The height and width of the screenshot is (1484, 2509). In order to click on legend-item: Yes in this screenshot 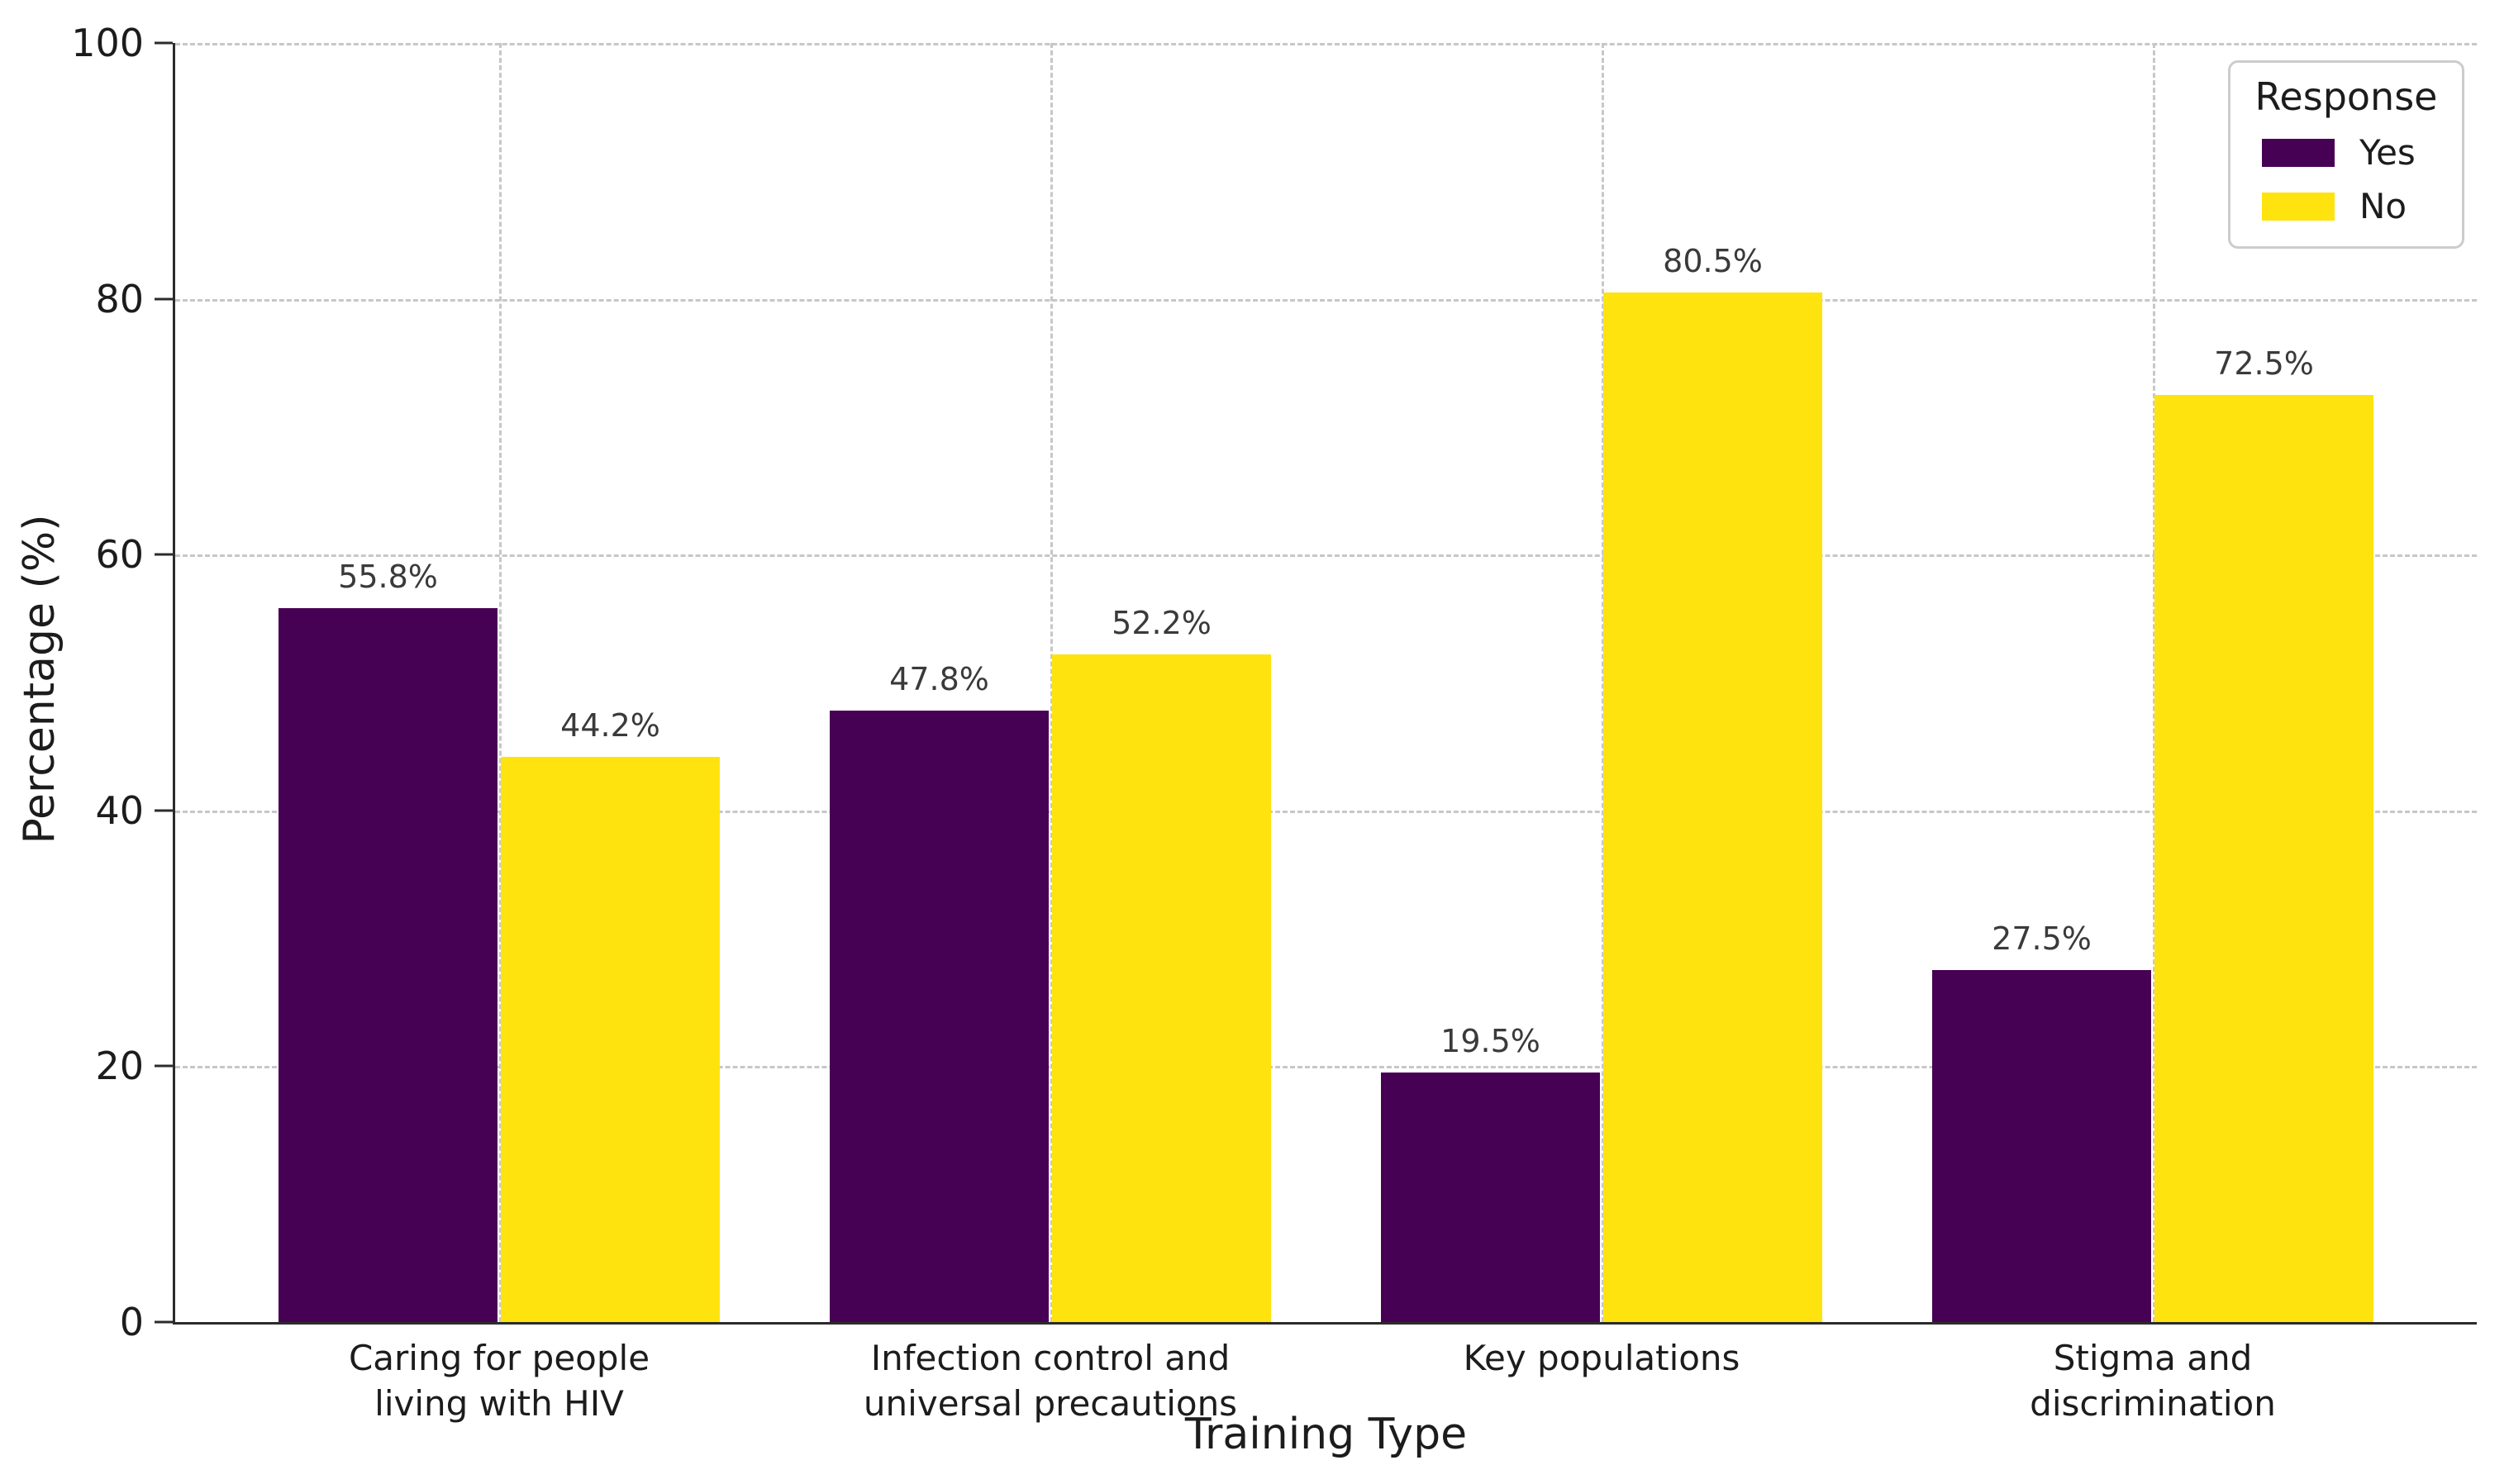, I will do `click(2346, 152)`.